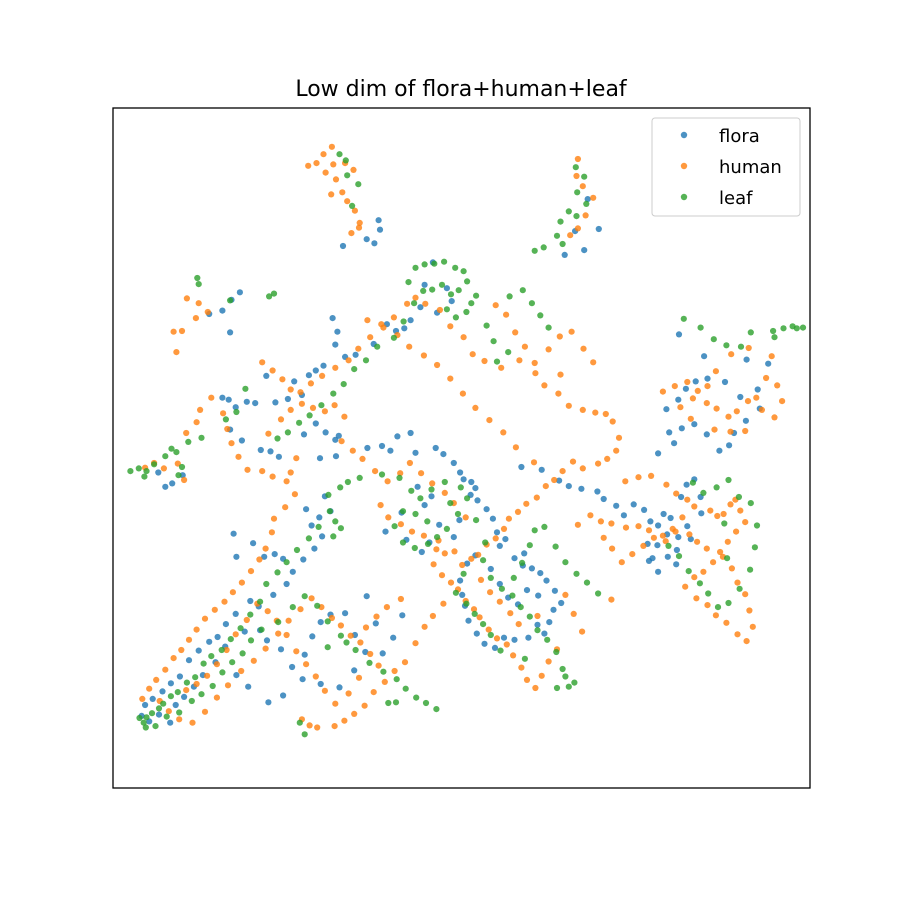 This screenshot has height=900, width=900. Describe the element at coordinates (726, 167) in the screenshot. I see `legend: flora human leaf` at that location.